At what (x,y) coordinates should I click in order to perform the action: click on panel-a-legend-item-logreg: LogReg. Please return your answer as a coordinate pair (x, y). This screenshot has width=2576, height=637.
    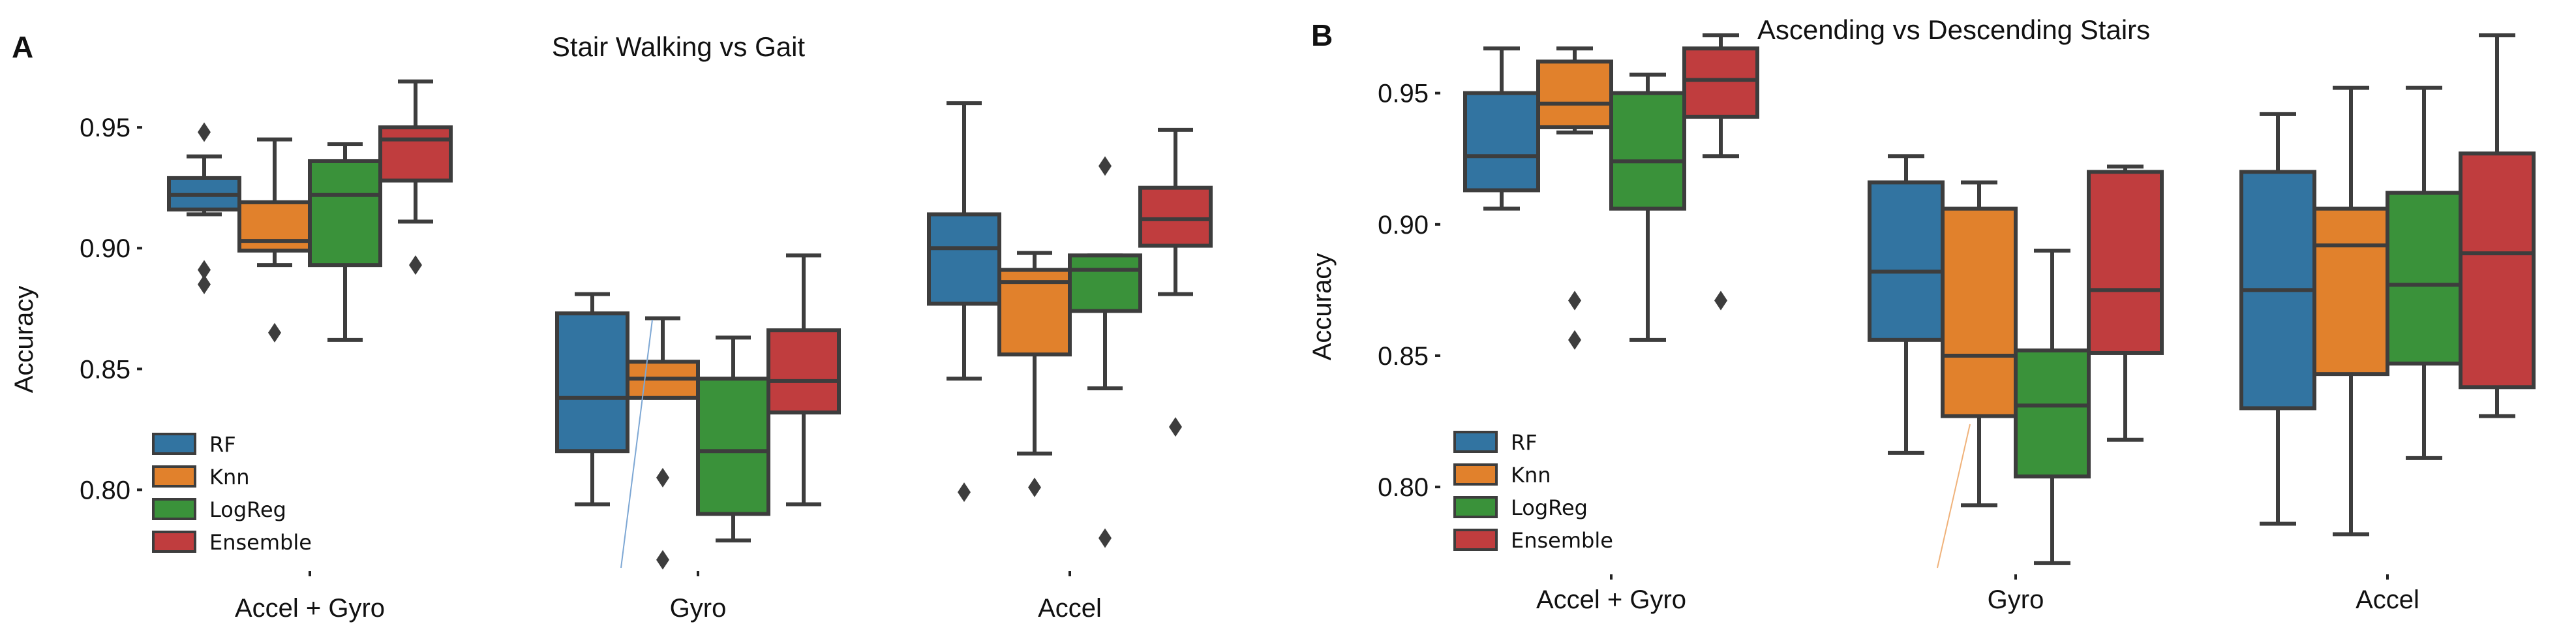
    Looking at the image, I should click on (219, 509).